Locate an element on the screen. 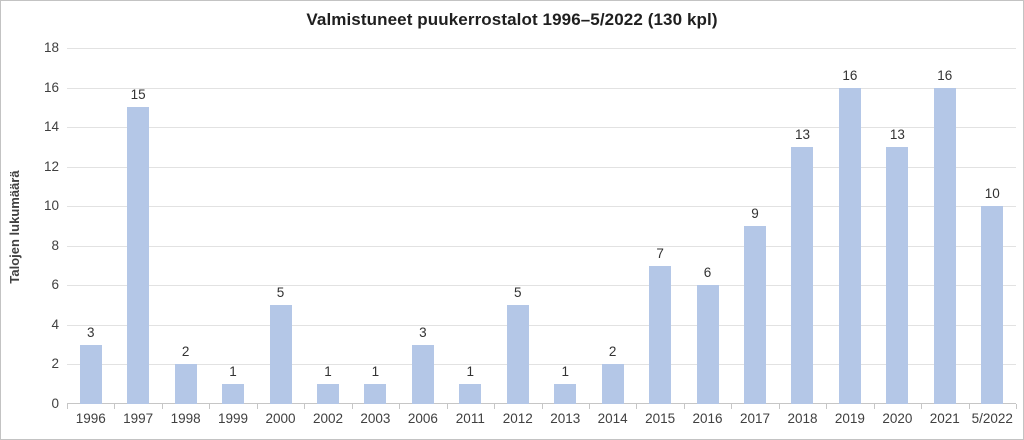 The height and width of the screenshot is (440, 1024). y-tick-label: 4 is located at coordinates (55, 324).